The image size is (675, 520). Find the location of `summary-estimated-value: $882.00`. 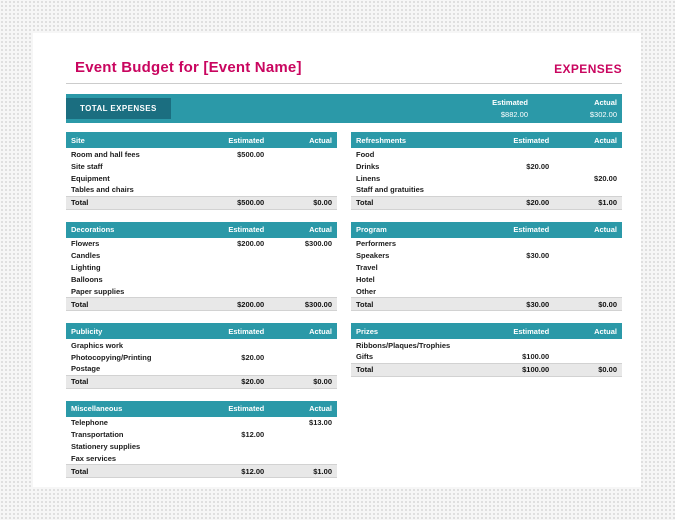

summary-estimated-value: $882.00 is located at coordinates (514, 114).